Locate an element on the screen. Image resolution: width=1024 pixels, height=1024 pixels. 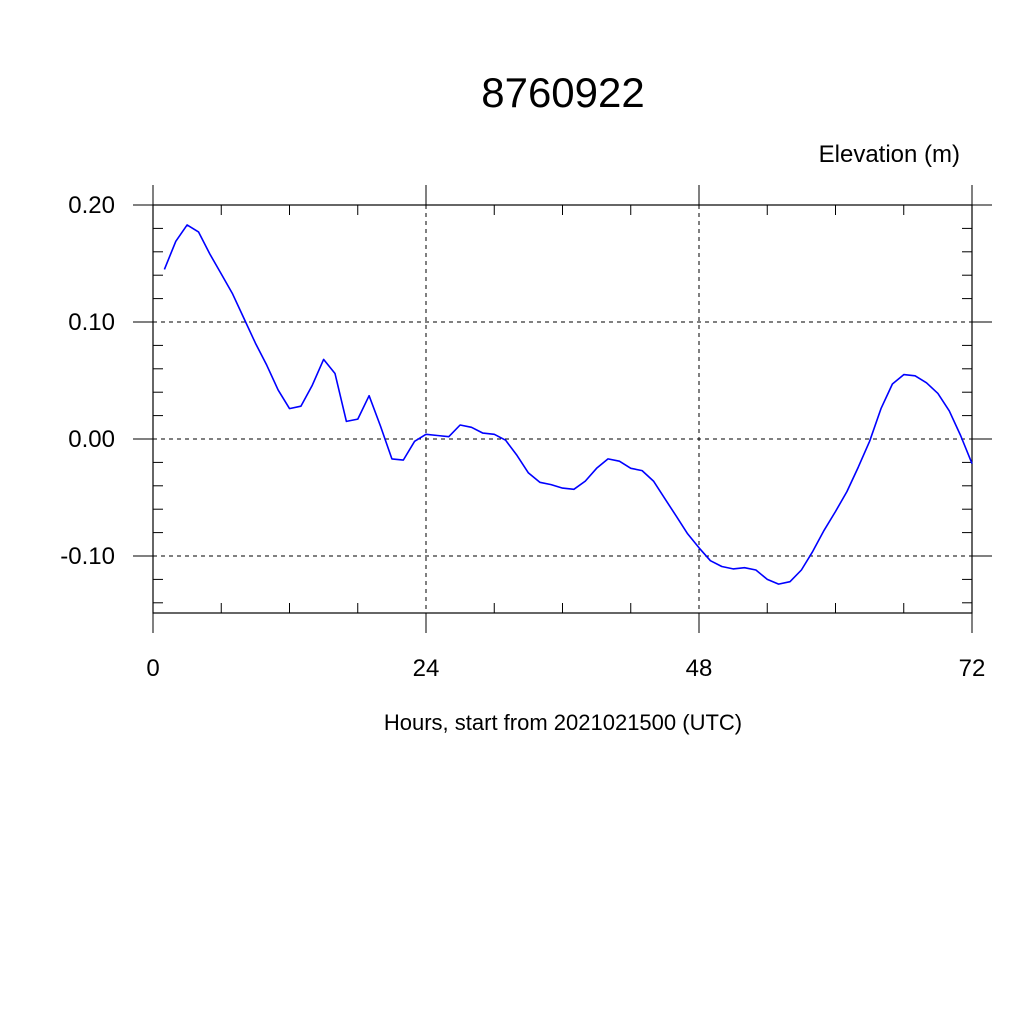
y-tick-label: 0.10 is located at coordinates (91, 322).